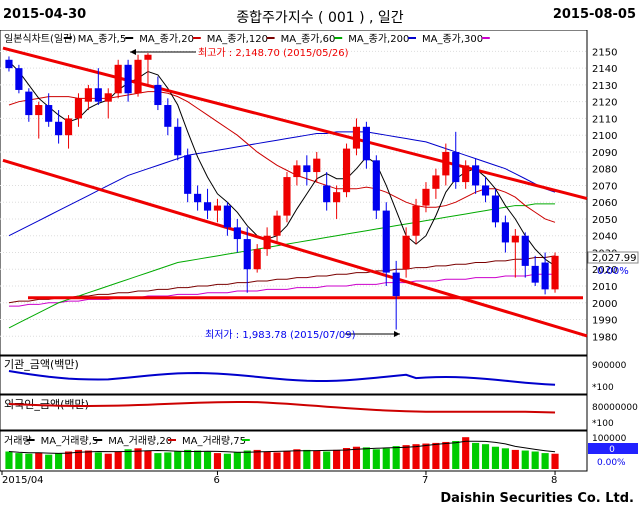  What do you see at coordinates (594, 14) in the screenshot?
I see `end-date: 2015-08-05` at bounding box center [594, 14].